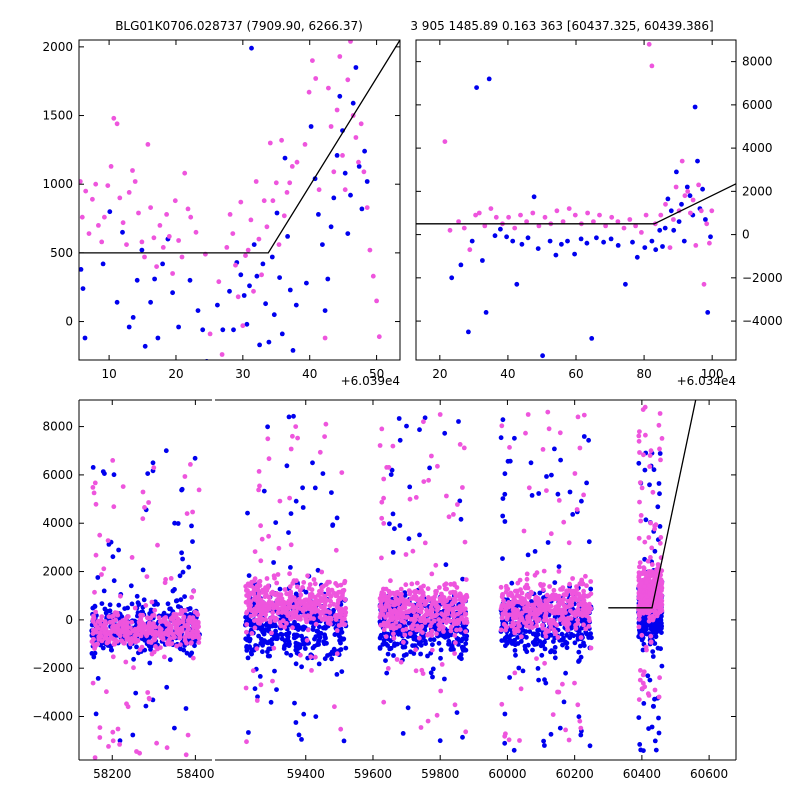 Image resolution: width=800 pixels, height=800 pixels. Describe the element at coordinates (195, 774) in the screenshot. I see `x-tick-label: 58400` at that location.